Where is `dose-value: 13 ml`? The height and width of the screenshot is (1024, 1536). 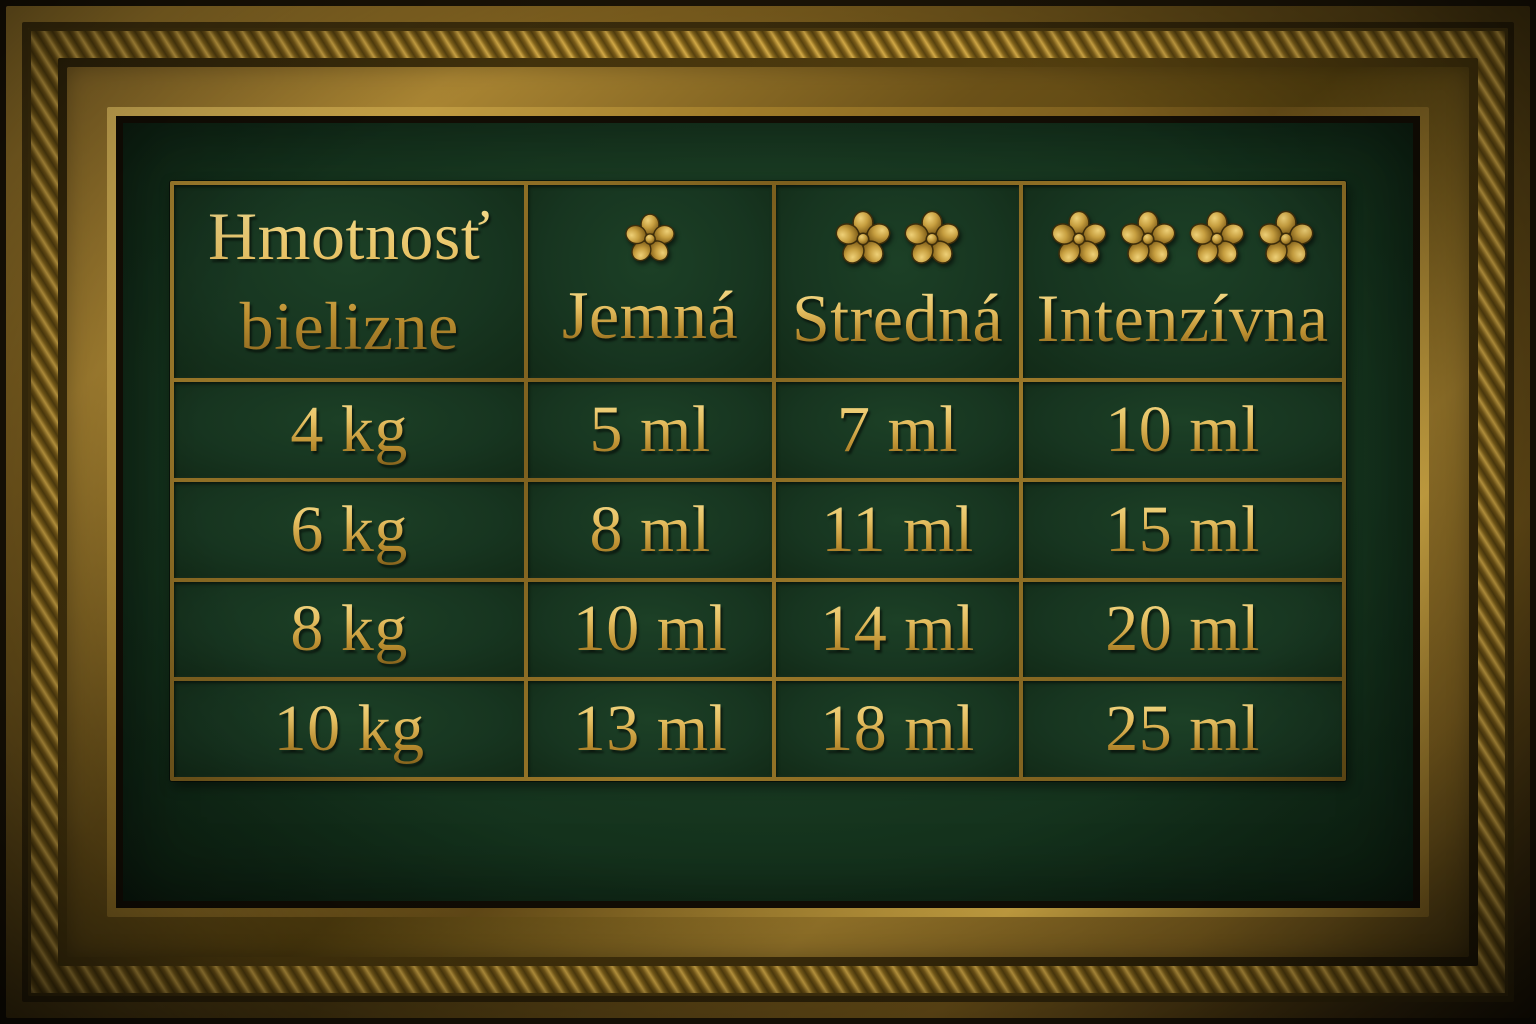
dose-value: 13 ml is located at coordinates (650, 729).